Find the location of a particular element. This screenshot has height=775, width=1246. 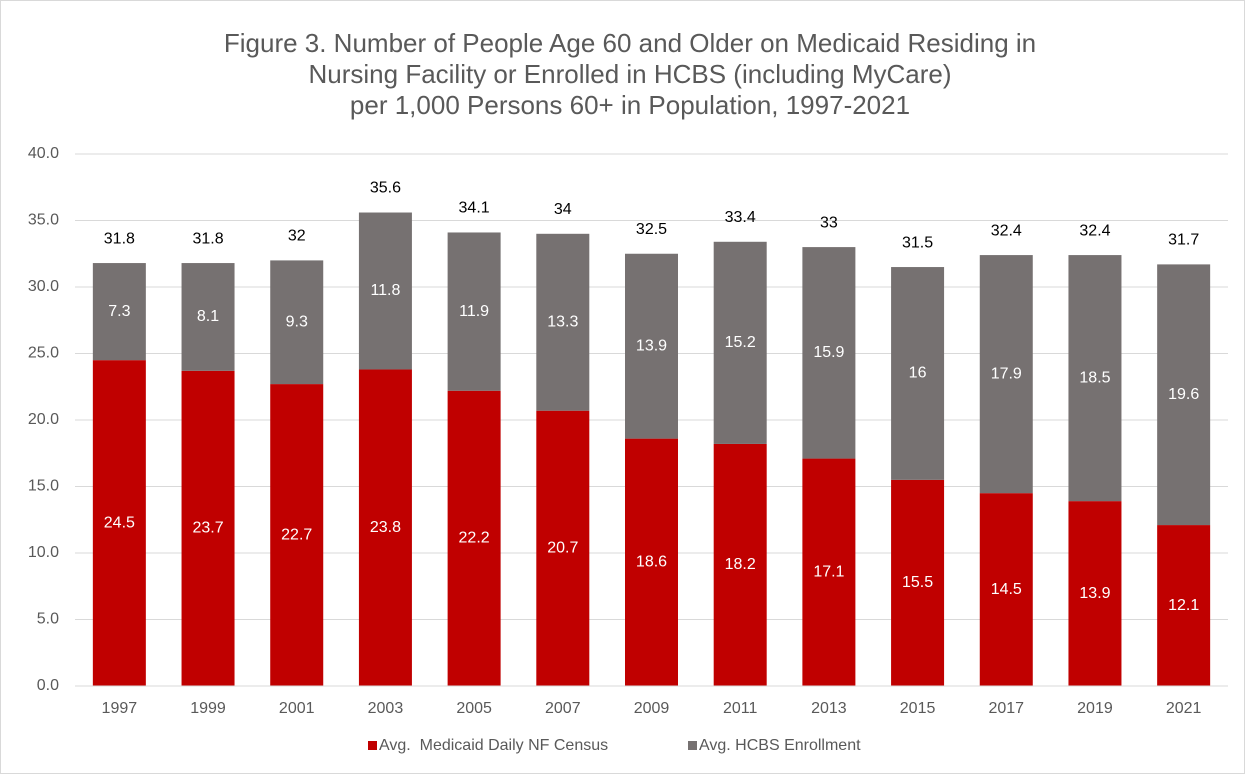

x-tick-label: 2003 is located at coordinates (386, 708).